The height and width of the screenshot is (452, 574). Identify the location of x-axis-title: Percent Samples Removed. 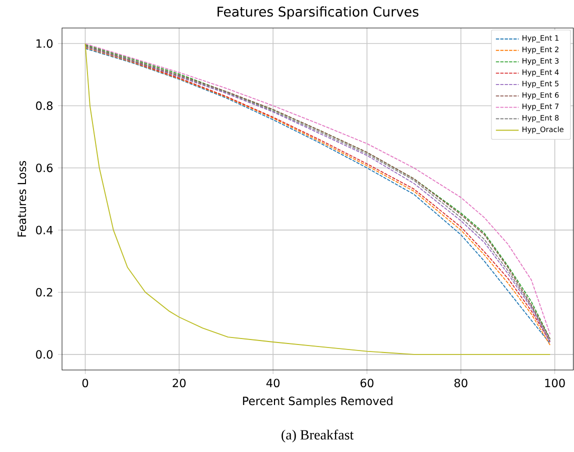
(317, 402).